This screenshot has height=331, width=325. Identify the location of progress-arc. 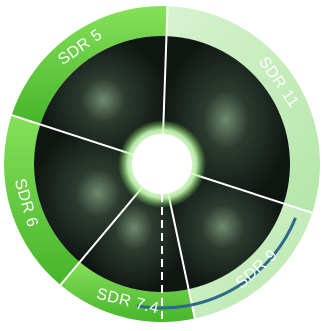
(216, 263).